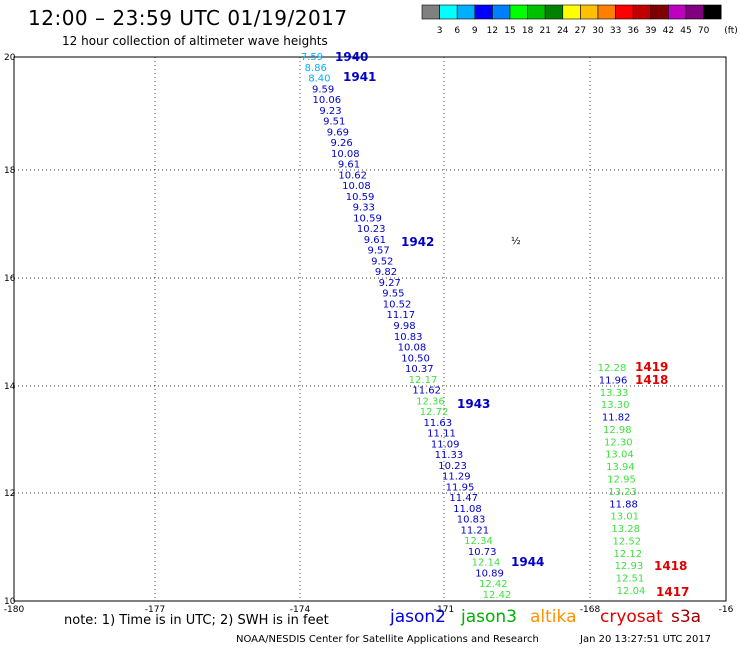 Image resolution: width=740 pixels, height=650 pixels. Describe the element at coordinates (616, 418) in the screenshot. I see `swh-value: 11.82` at that location.